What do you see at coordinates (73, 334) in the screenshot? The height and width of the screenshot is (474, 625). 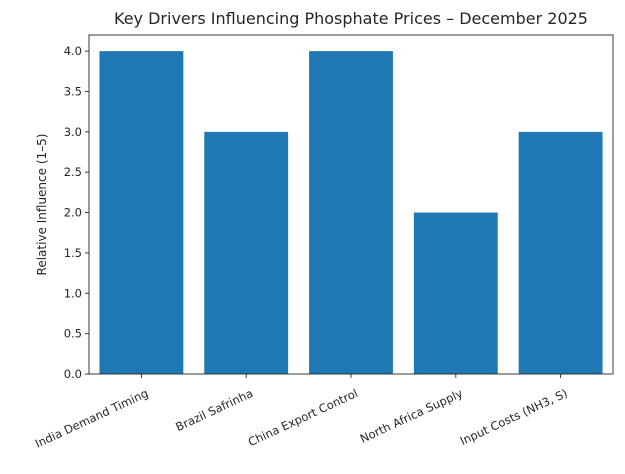 I see `y-tick-label: 0.5` at bounding box center [73, 334].